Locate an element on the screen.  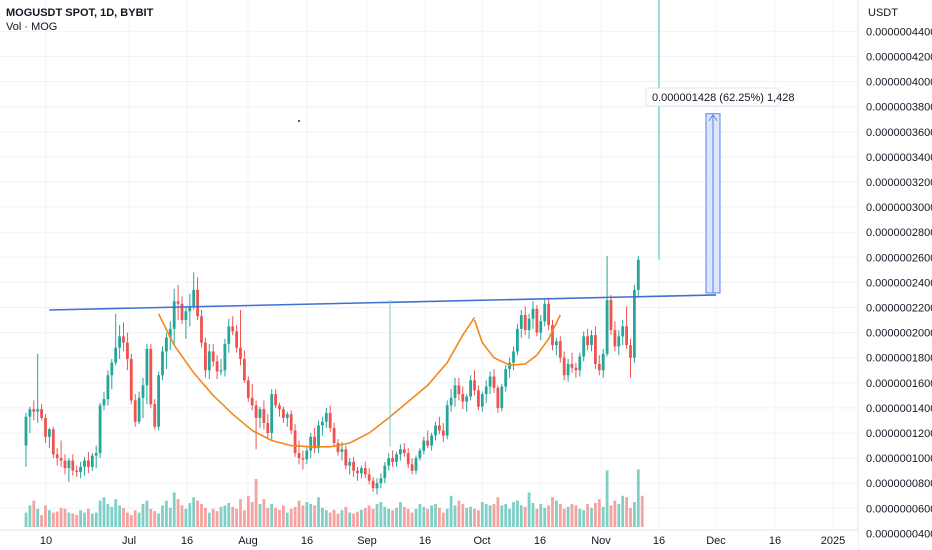
volume-legend: Vol · MOG is located at coordinates (32, 27).